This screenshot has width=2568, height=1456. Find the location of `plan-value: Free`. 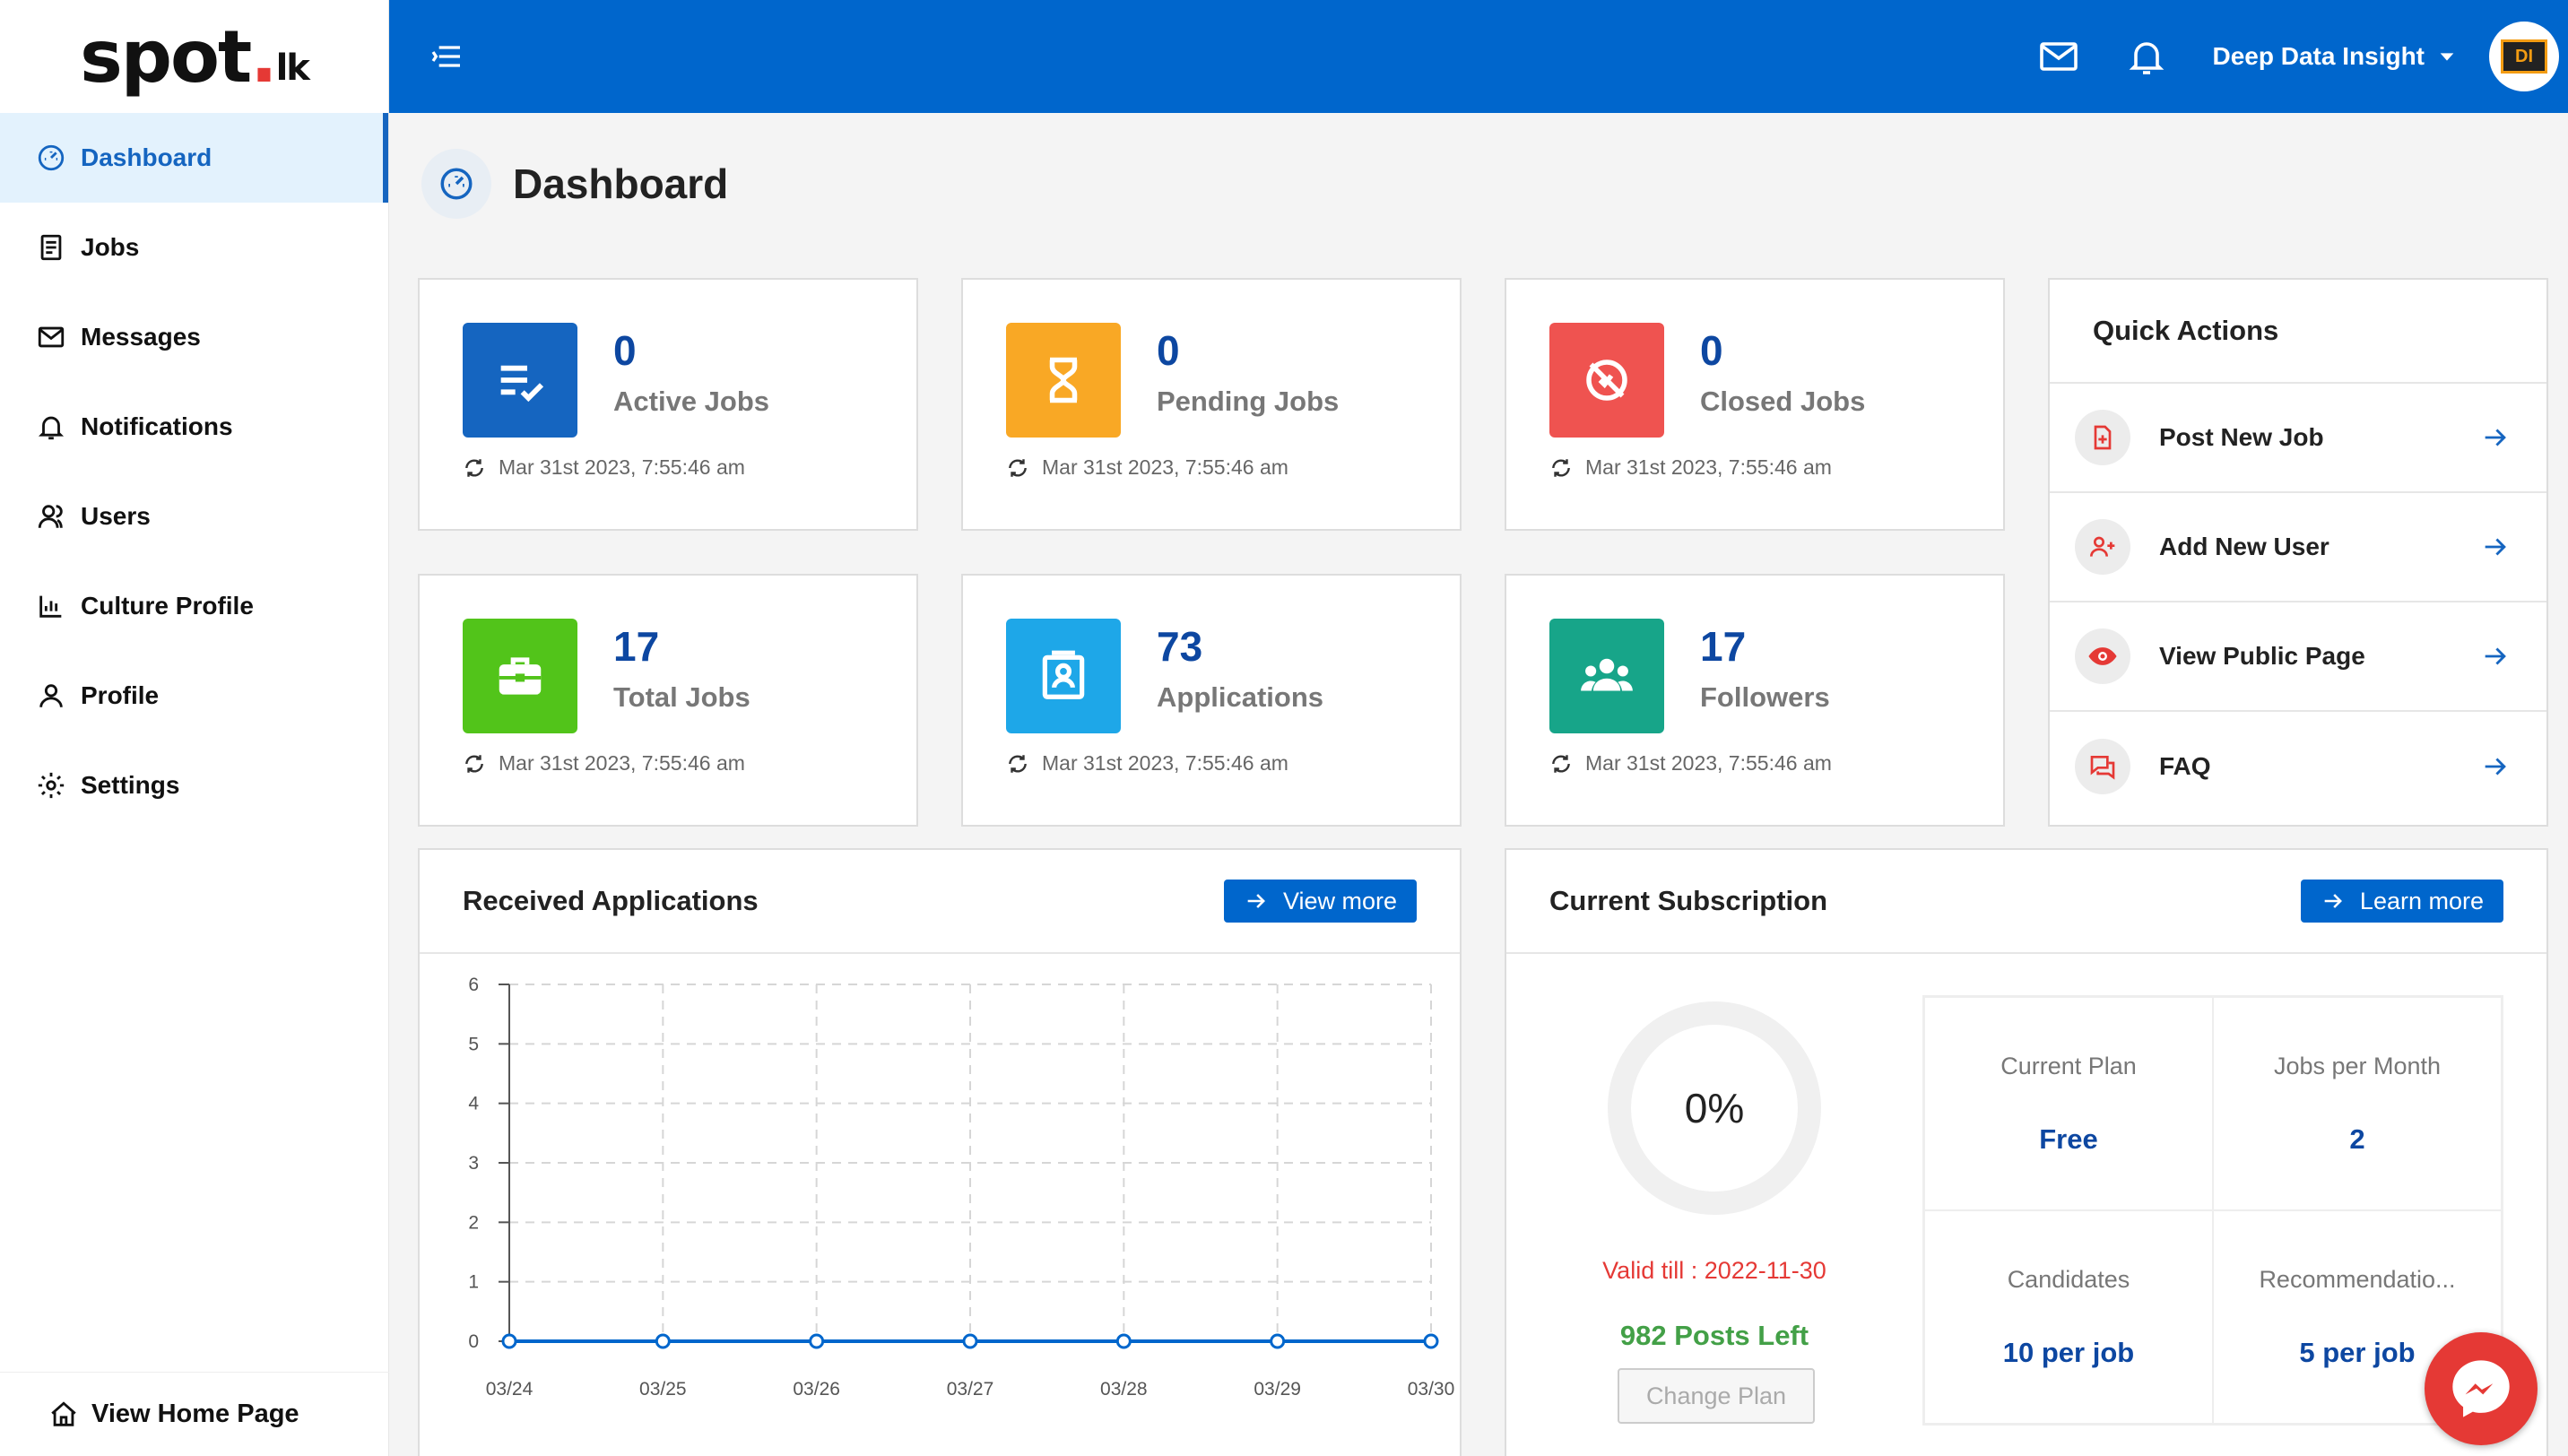

plan-value: Free is located at coordinates (2068, 1139).